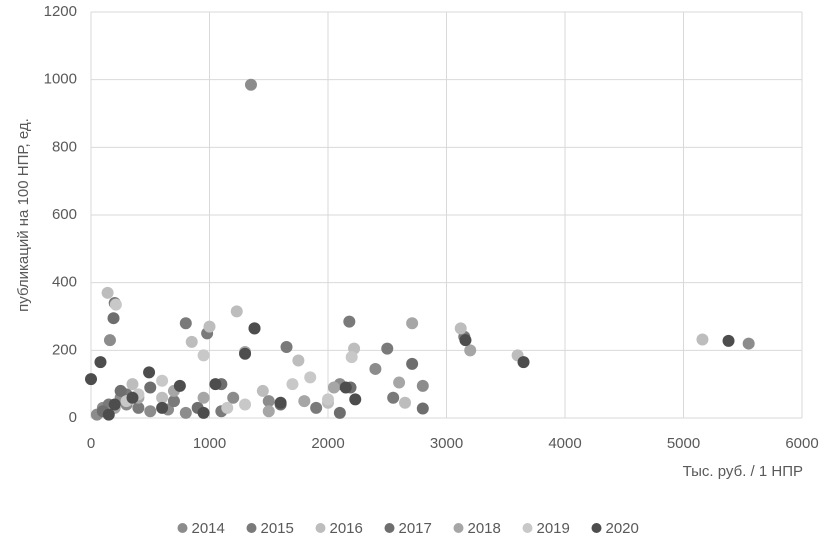  I want to click on x-tick-label: 6000, so click(801, 443).